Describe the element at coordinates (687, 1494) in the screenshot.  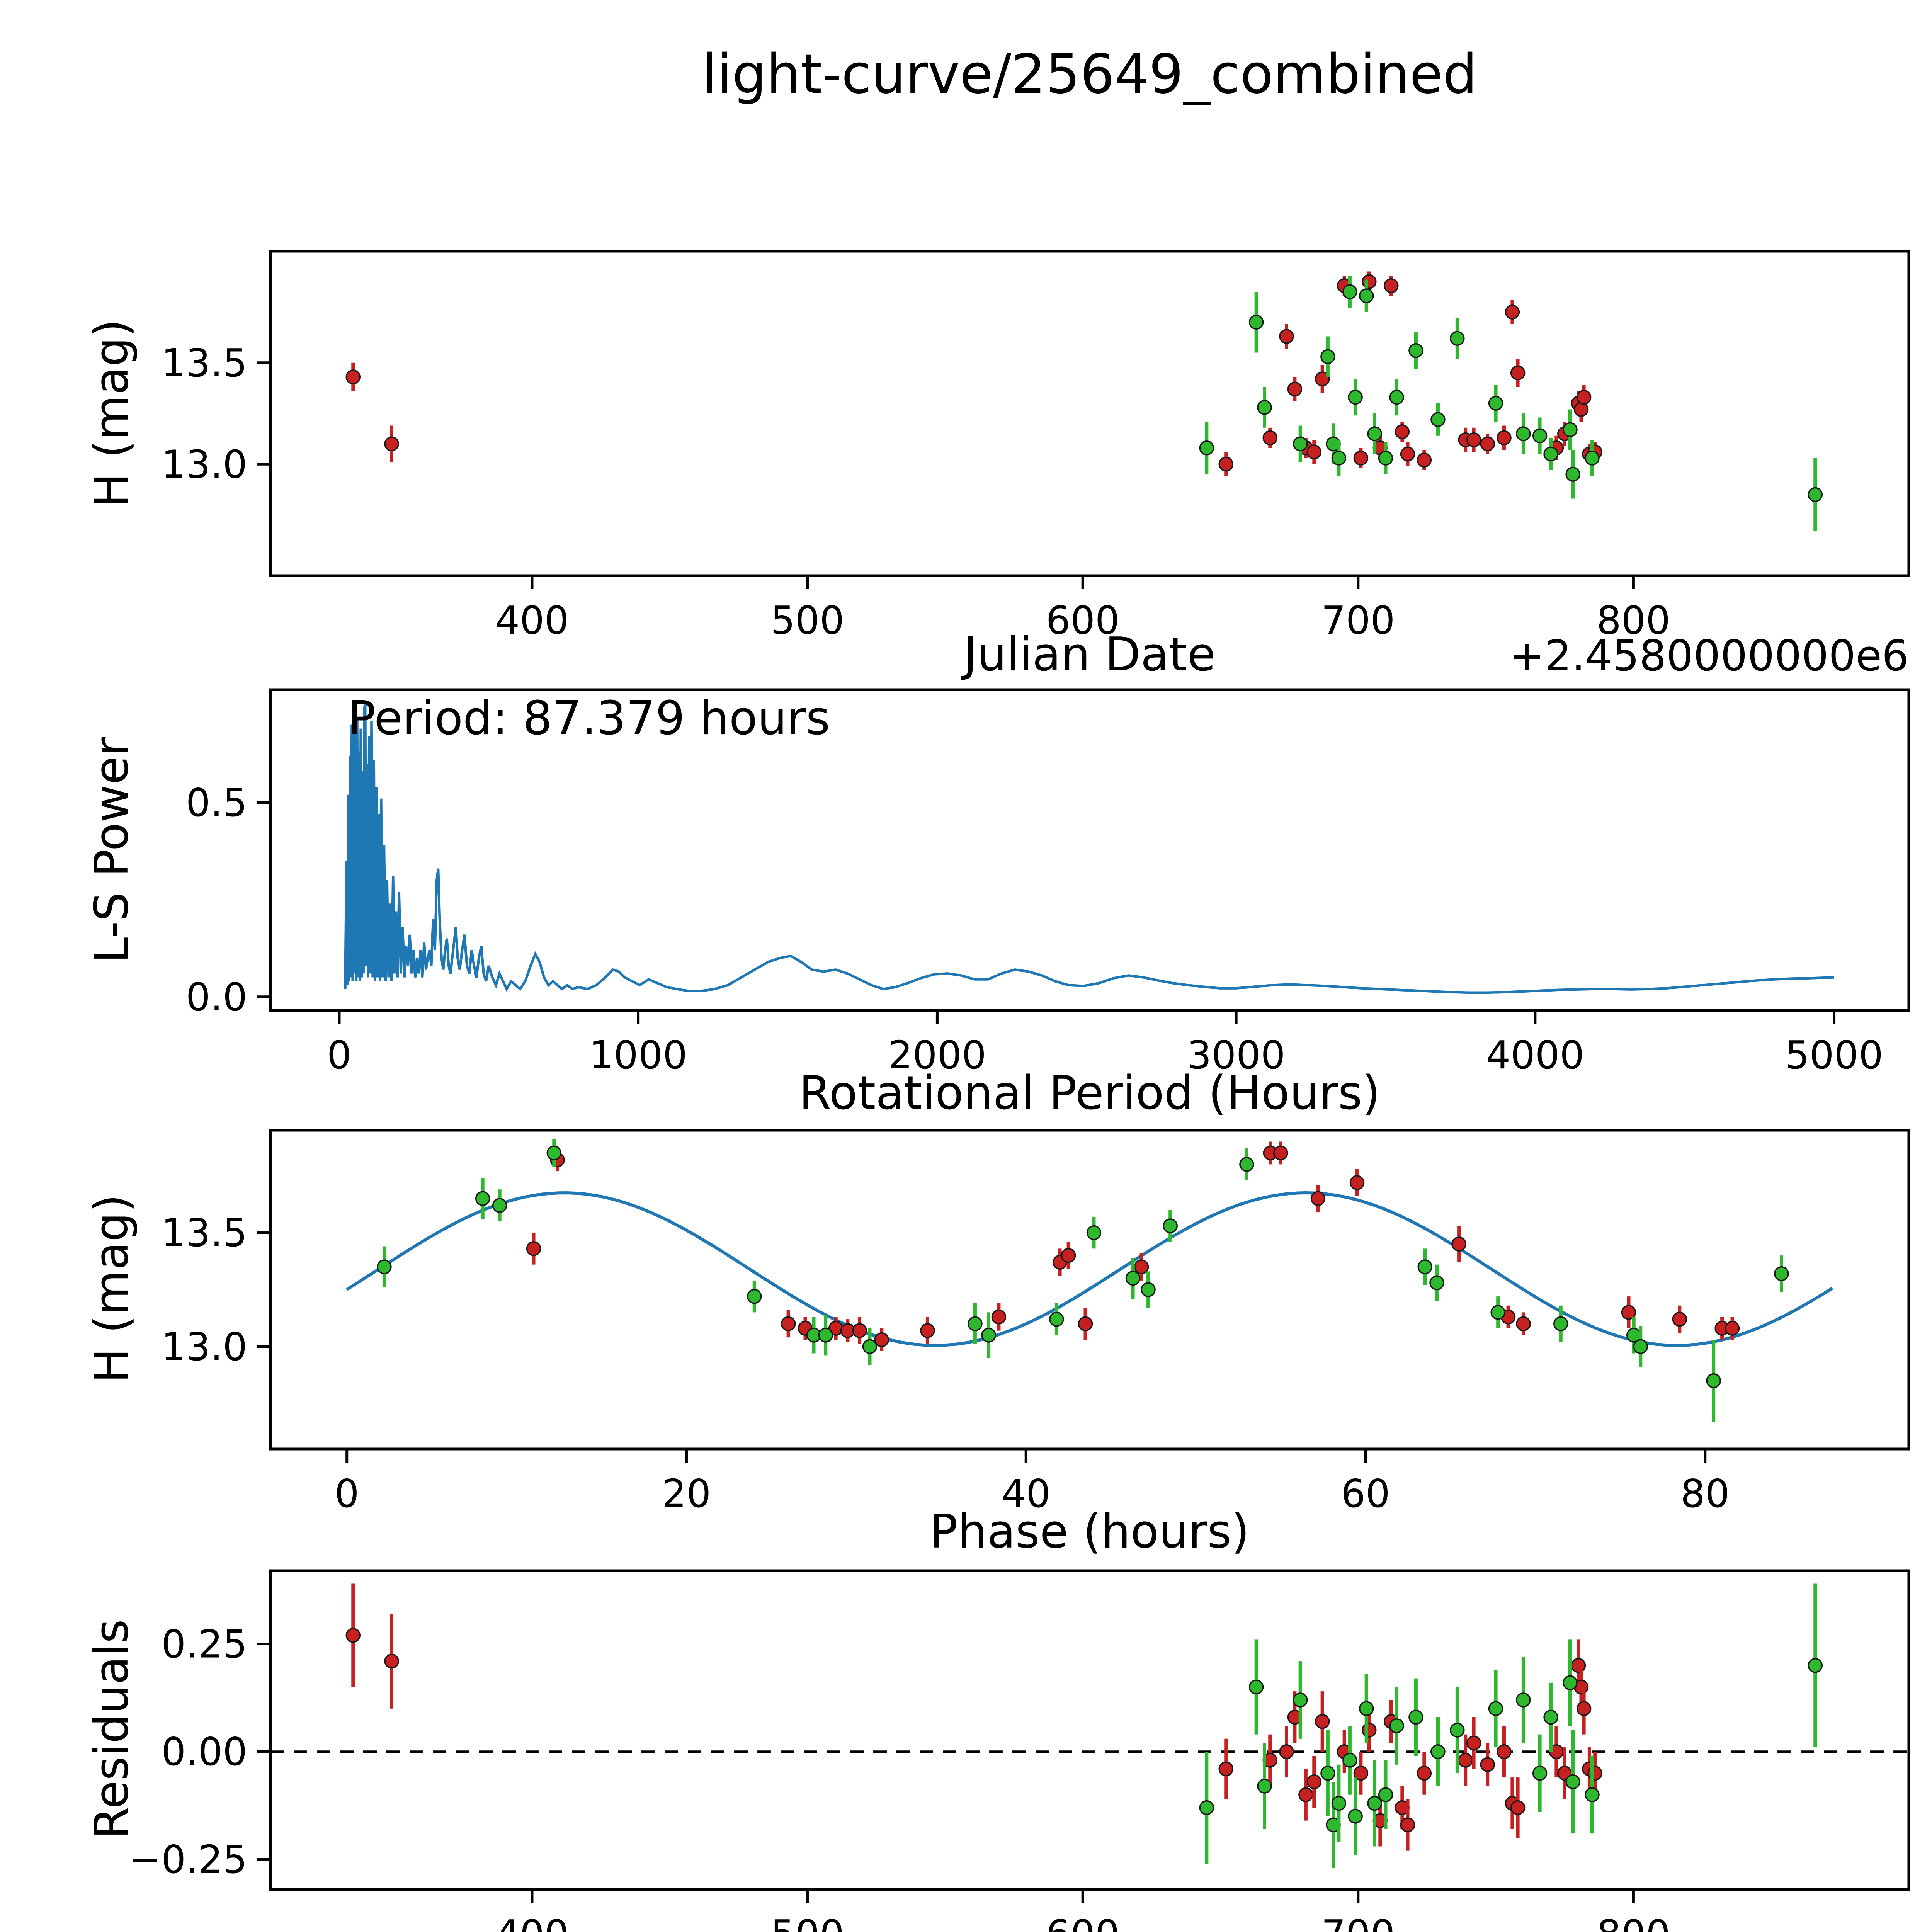
I see `x-tick-label: 20` at that location.